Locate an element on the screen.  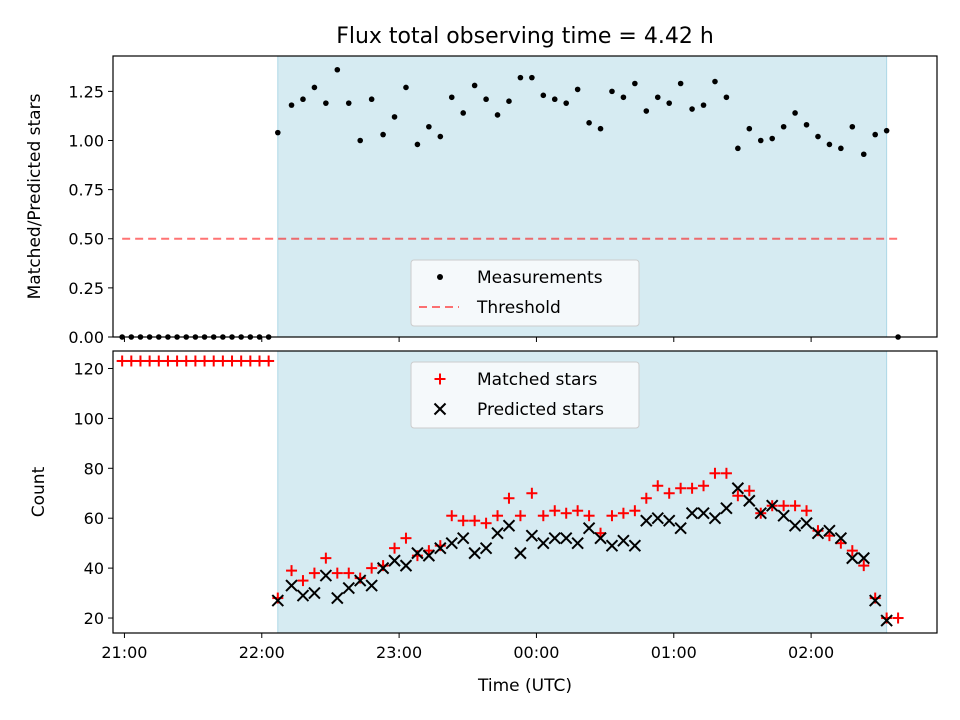
legend-bottom: Matched stars Predicted stars is located at coordinates (525, 395).